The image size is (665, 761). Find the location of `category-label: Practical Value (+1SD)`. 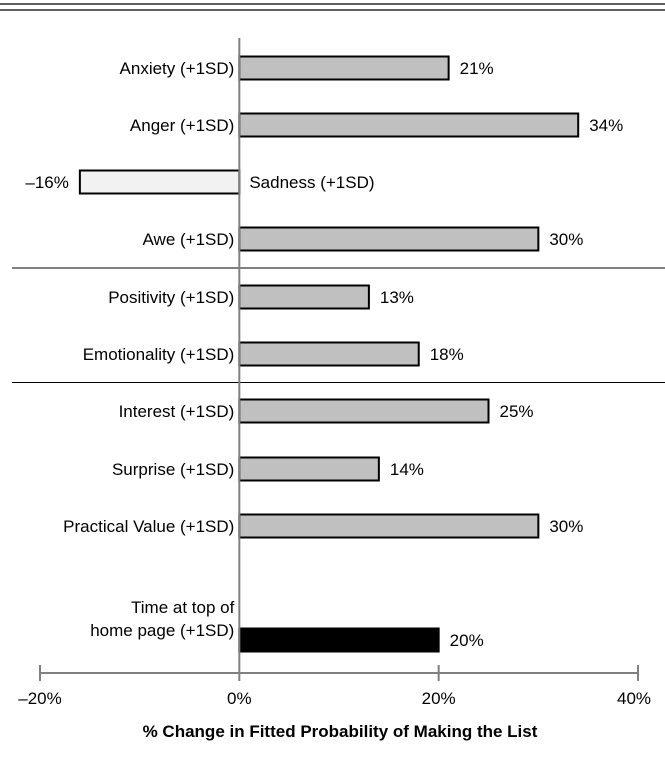

category-label: Practical Value (+1SD) is located at coordinates (148, 526).